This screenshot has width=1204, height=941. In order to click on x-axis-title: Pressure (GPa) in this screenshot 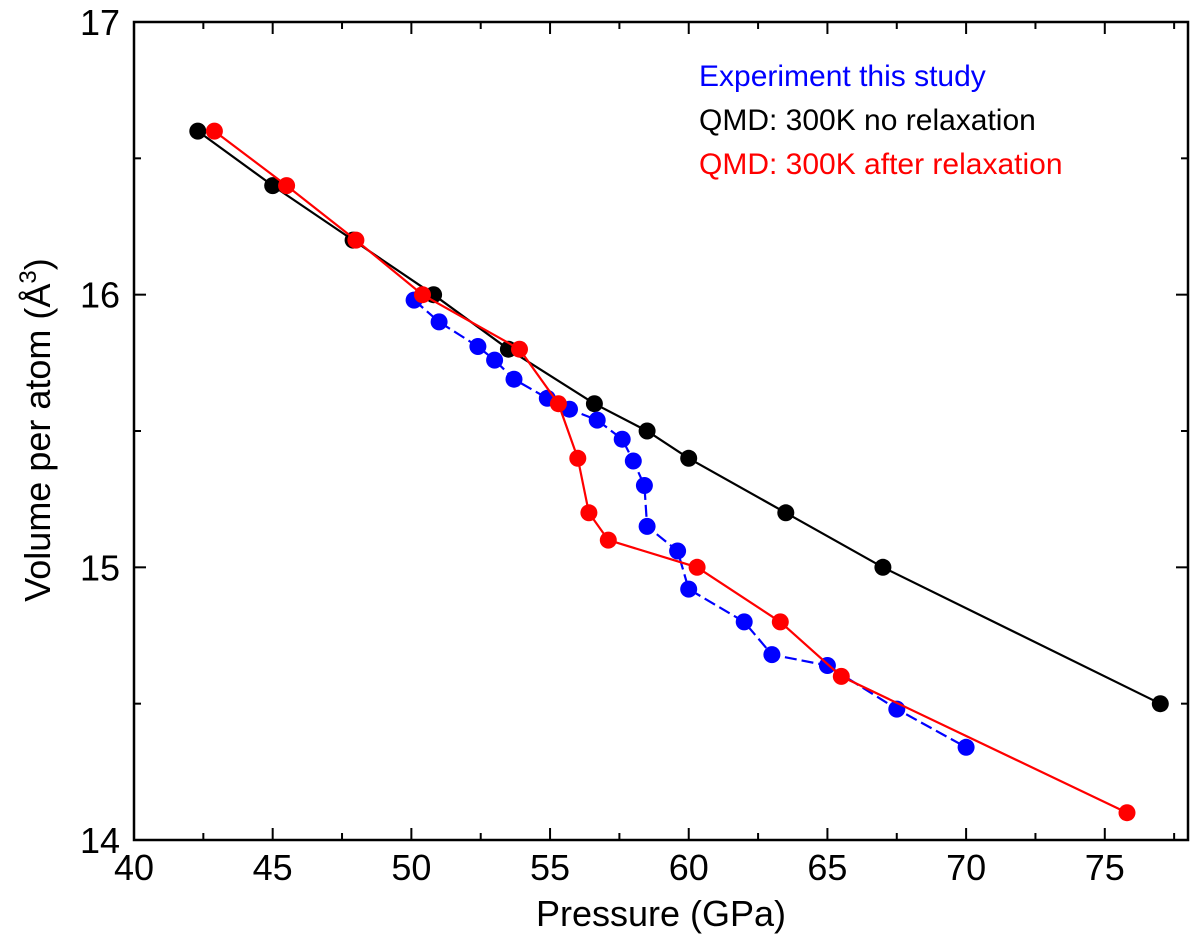, I will do `click(661, 913)`.